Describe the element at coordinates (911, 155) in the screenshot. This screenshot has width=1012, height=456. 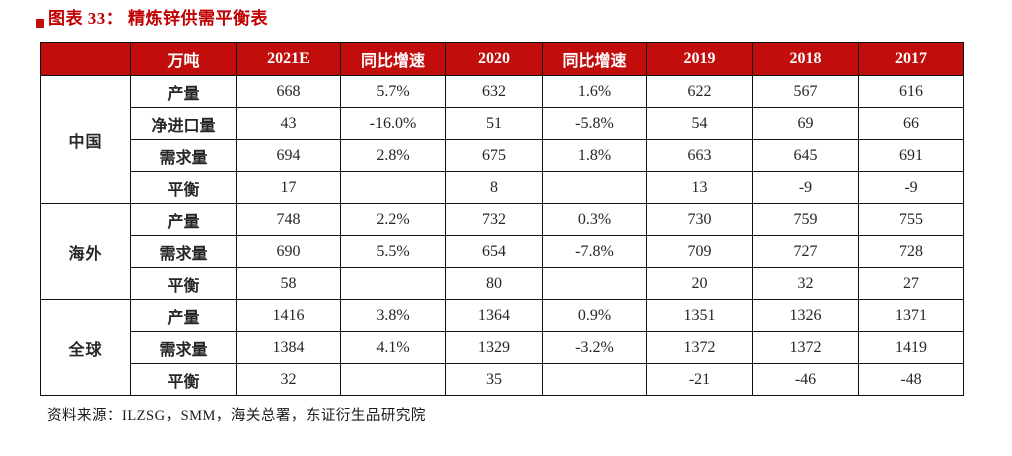
I see `table-cell: 691` at that location.